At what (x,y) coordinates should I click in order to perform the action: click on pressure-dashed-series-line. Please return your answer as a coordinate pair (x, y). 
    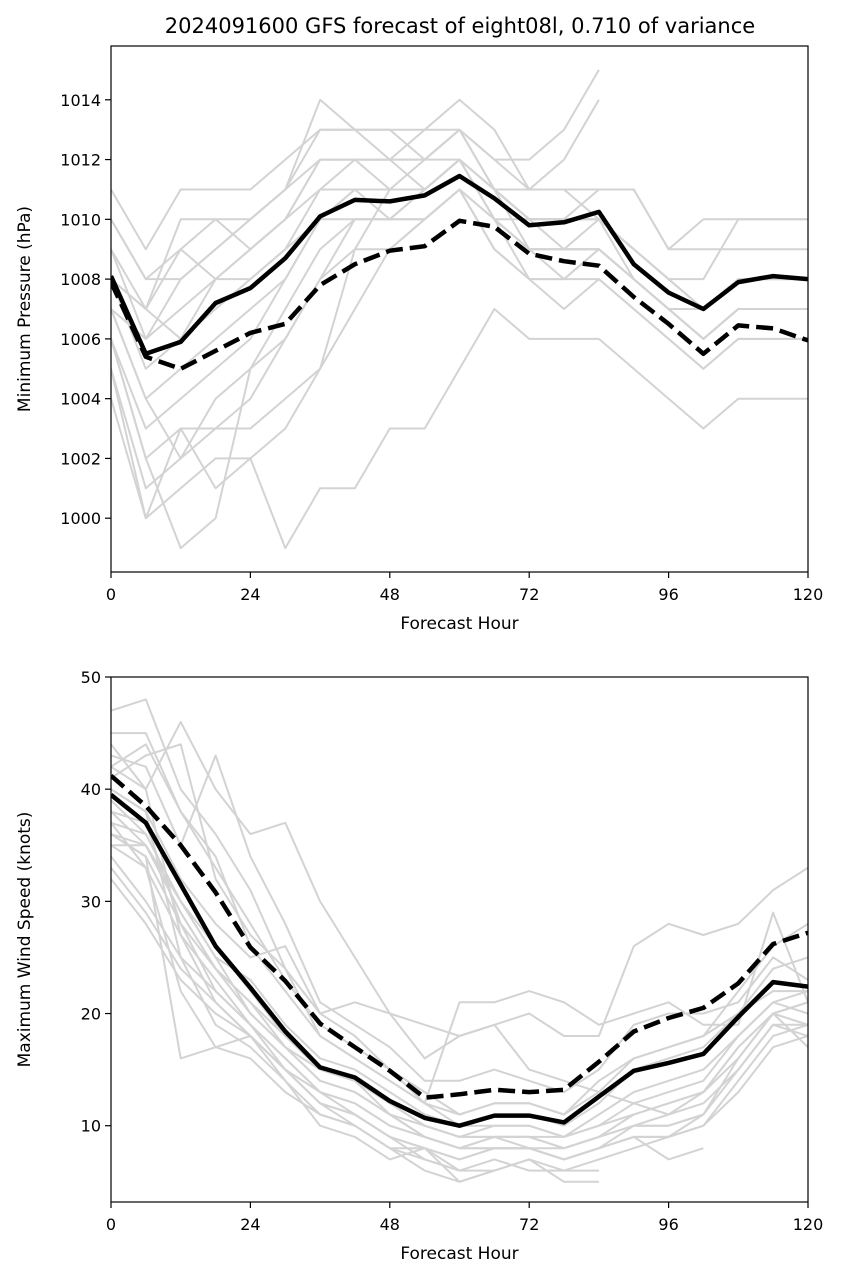
    Looking at the image, I should click on (459, 295).